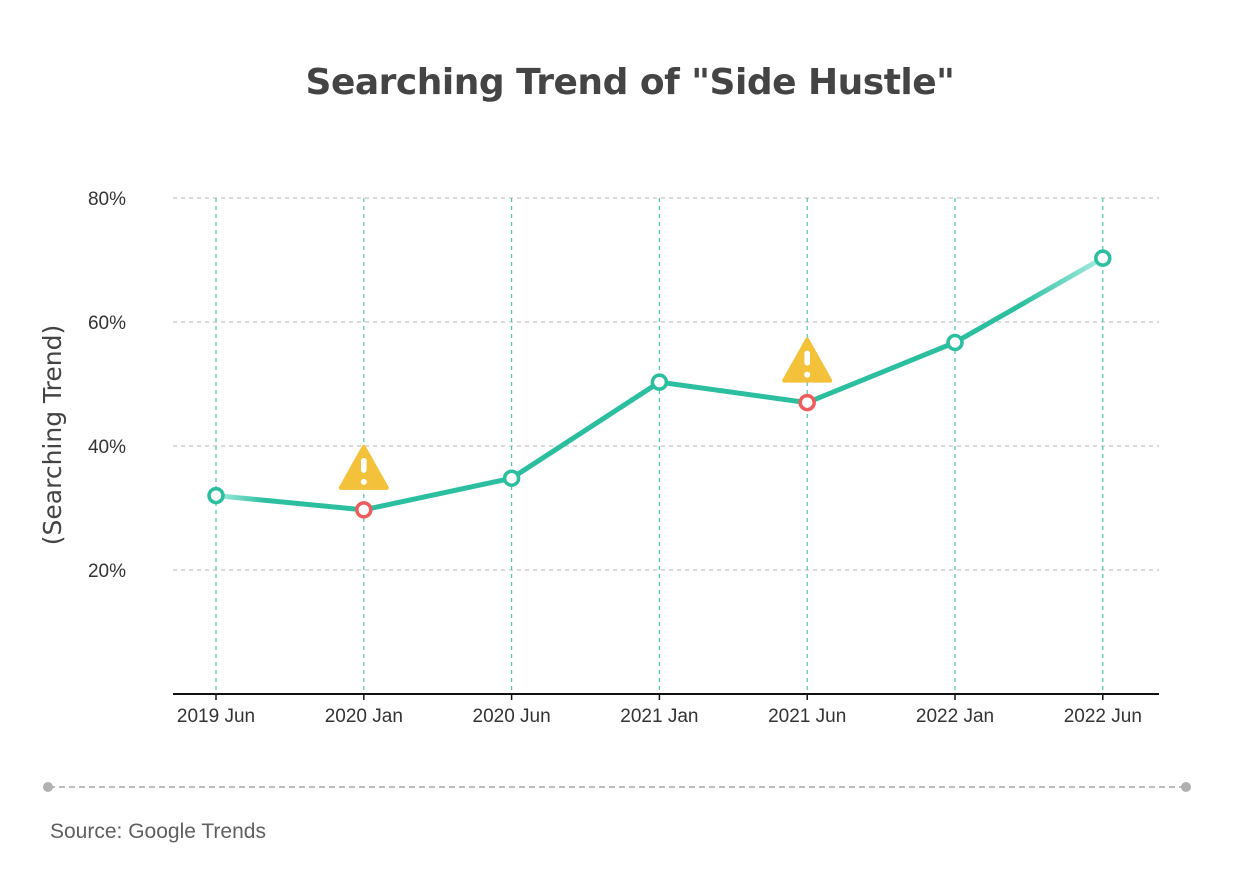 Image resolution: width=1244 pixels, height=896 pixels. What do you see at coordinates (107, 199) in the screenshot?
I see `y-tick-label: 80%` at bounding box center [107, 199].